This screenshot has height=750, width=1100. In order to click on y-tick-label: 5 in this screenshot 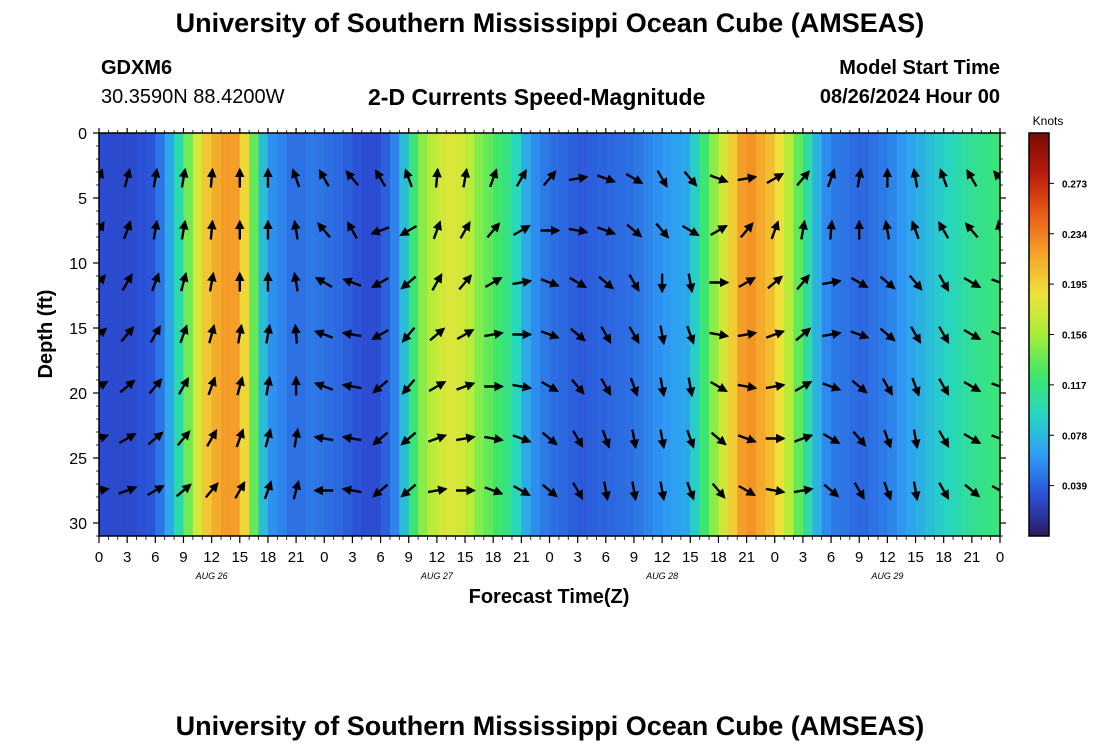, I will do `click(82, 199)`.